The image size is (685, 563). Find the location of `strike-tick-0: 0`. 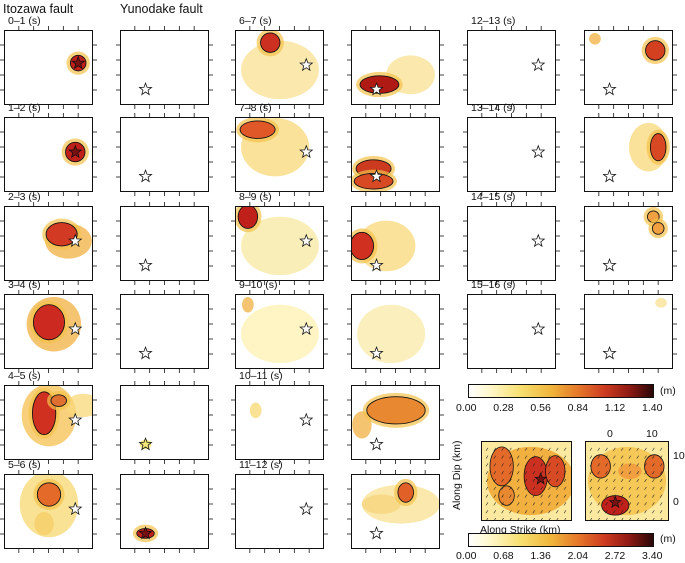

strike-tick-0: 0 is located at coordinates (610, 434).